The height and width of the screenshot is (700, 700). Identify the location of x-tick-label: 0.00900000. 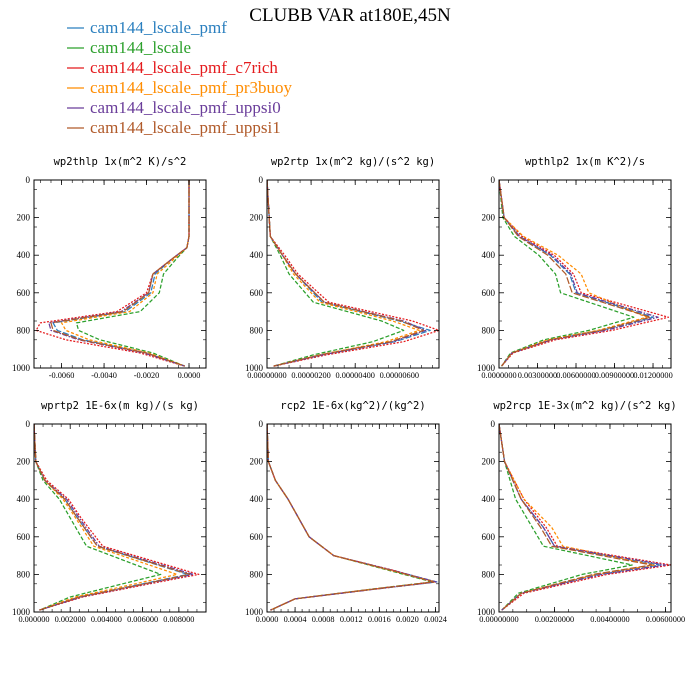
(614, 375).